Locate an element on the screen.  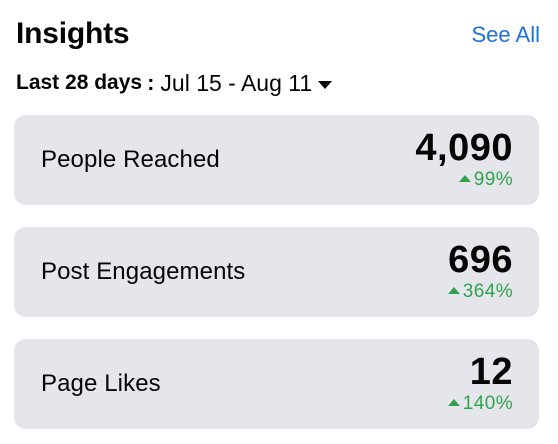
metric-label: Page Likes is located at coordinates (101, 383).